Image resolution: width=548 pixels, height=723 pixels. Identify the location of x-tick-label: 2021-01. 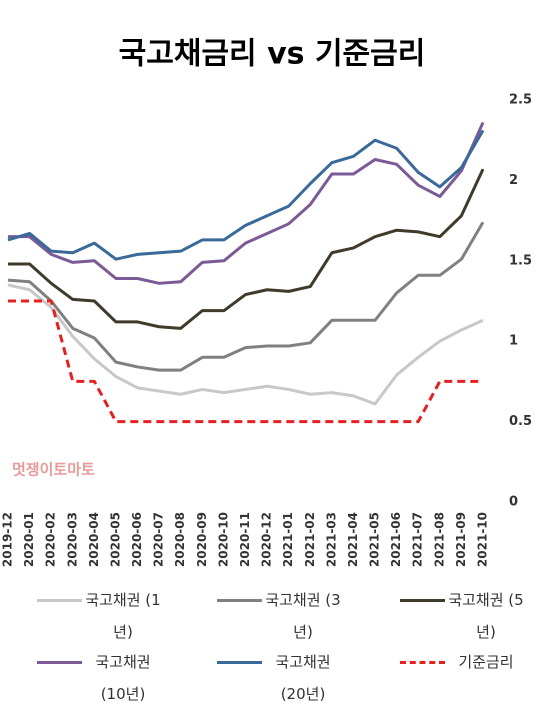
(288, 539).